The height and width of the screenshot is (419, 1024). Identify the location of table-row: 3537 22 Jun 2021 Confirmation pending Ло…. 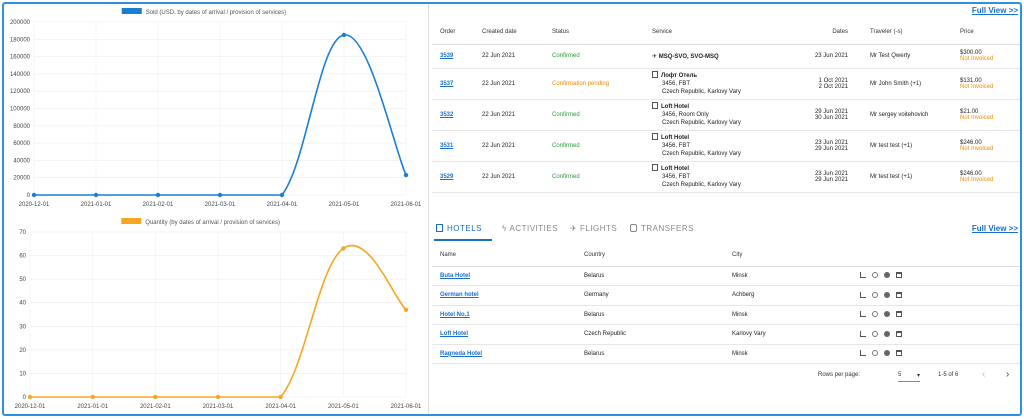
(726, 84).